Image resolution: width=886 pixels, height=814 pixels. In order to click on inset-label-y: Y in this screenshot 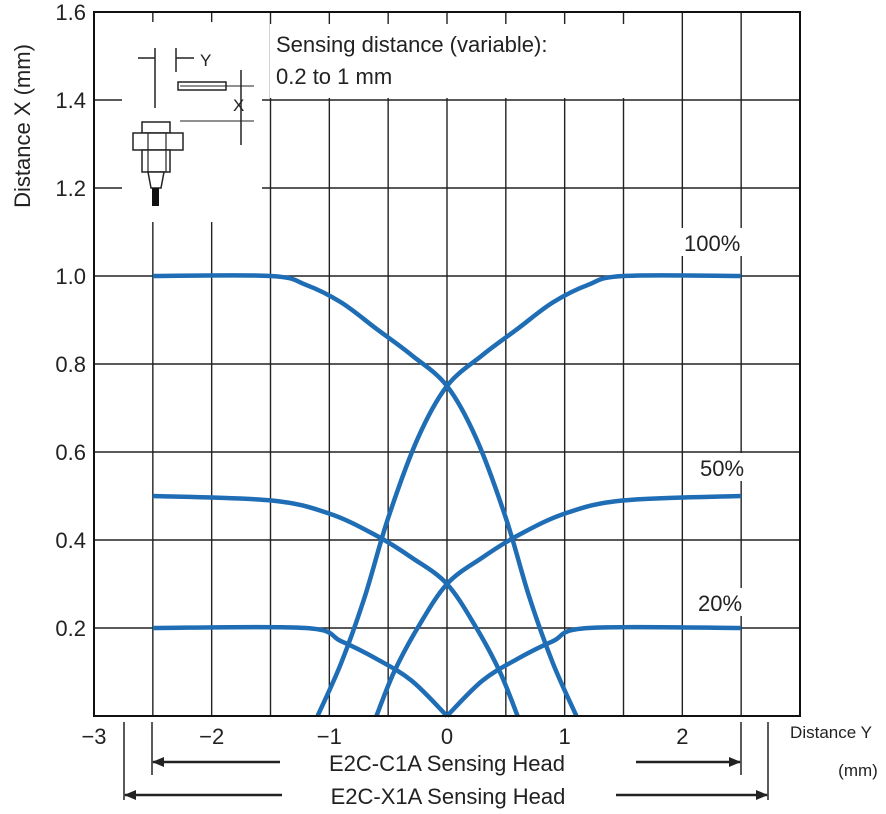, I will do `click(205, 60)`.